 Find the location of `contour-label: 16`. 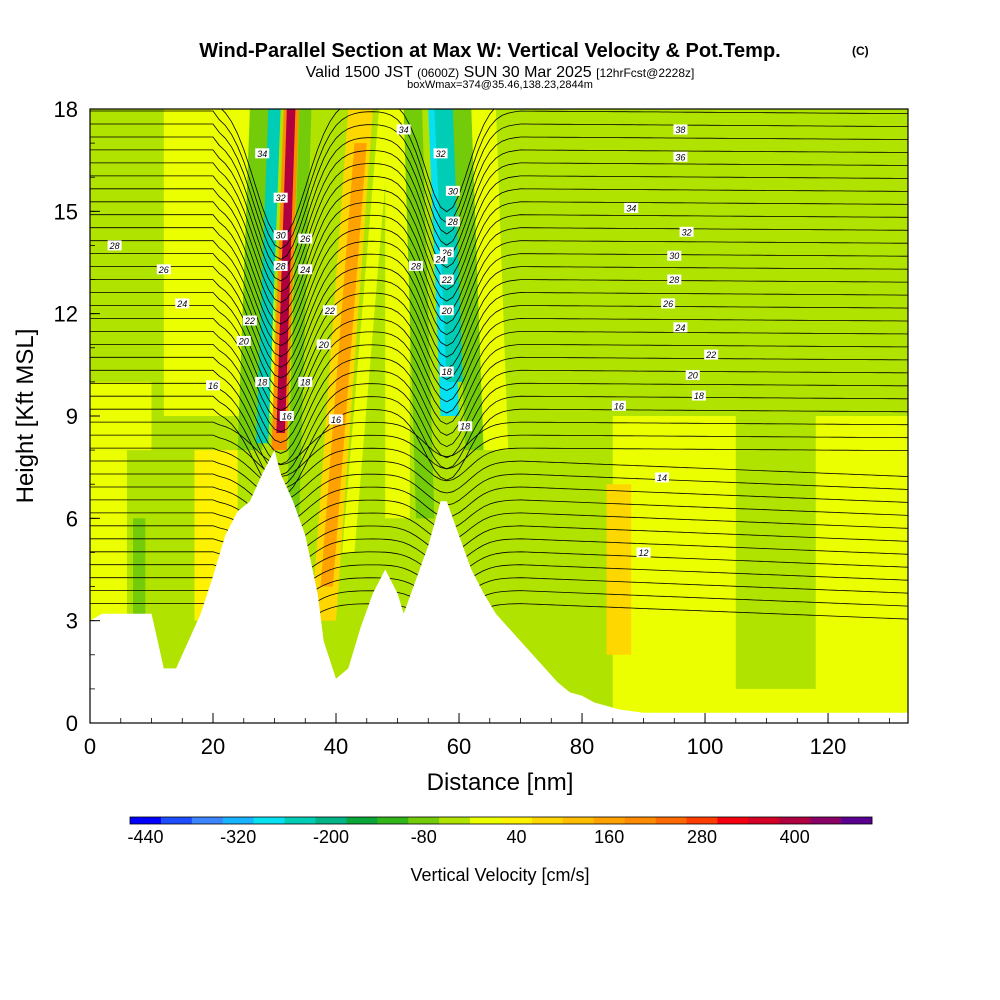

contour-label: 16 is located at coordinates (336, 419).